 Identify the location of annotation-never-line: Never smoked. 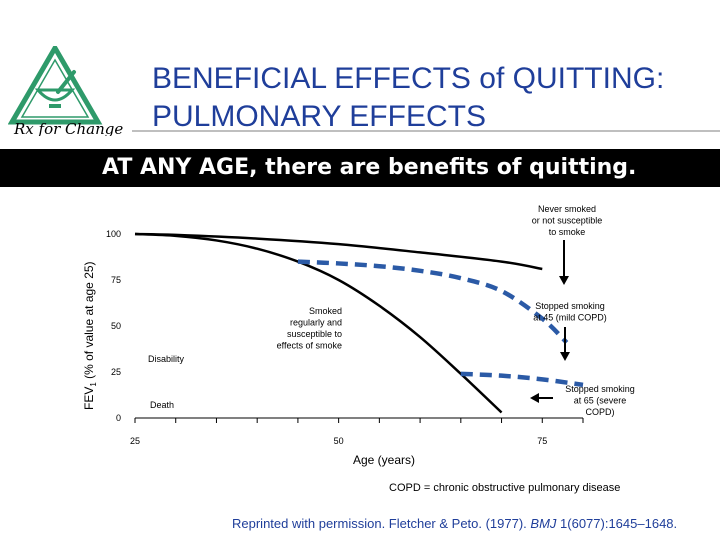
(567, 209).